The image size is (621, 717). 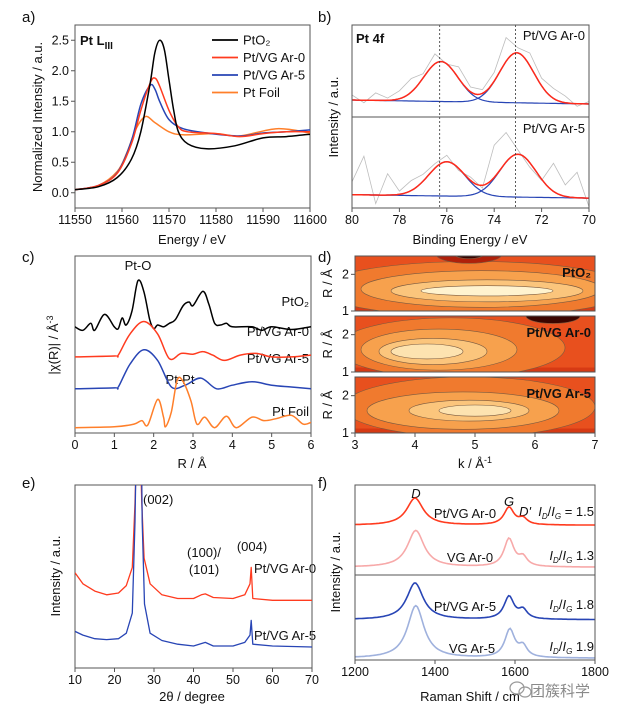 I want to click on x-tick-label: 80, so click(x=352, y=220).